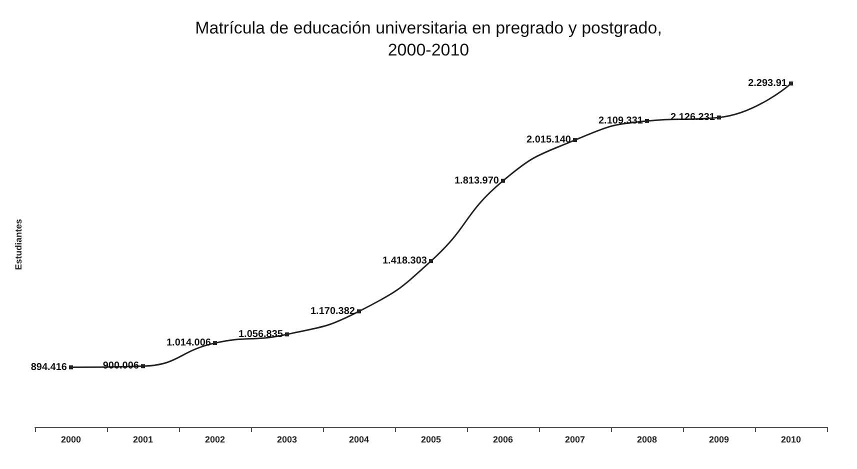 The image size is (857, 469). Describe the element at coordinates (143, 439) in the screenshot. I see `x-tick-label: 2001` at that location.